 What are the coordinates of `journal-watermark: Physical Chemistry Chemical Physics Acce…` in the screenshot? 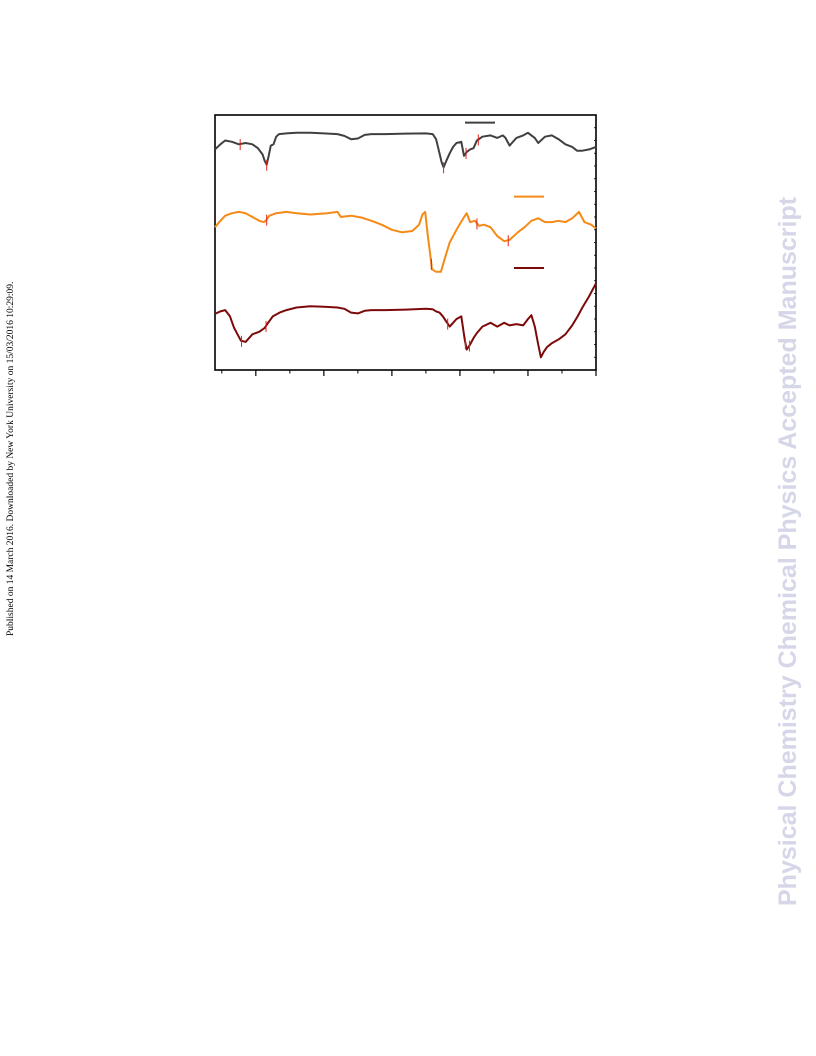 It's located at (788, 551).